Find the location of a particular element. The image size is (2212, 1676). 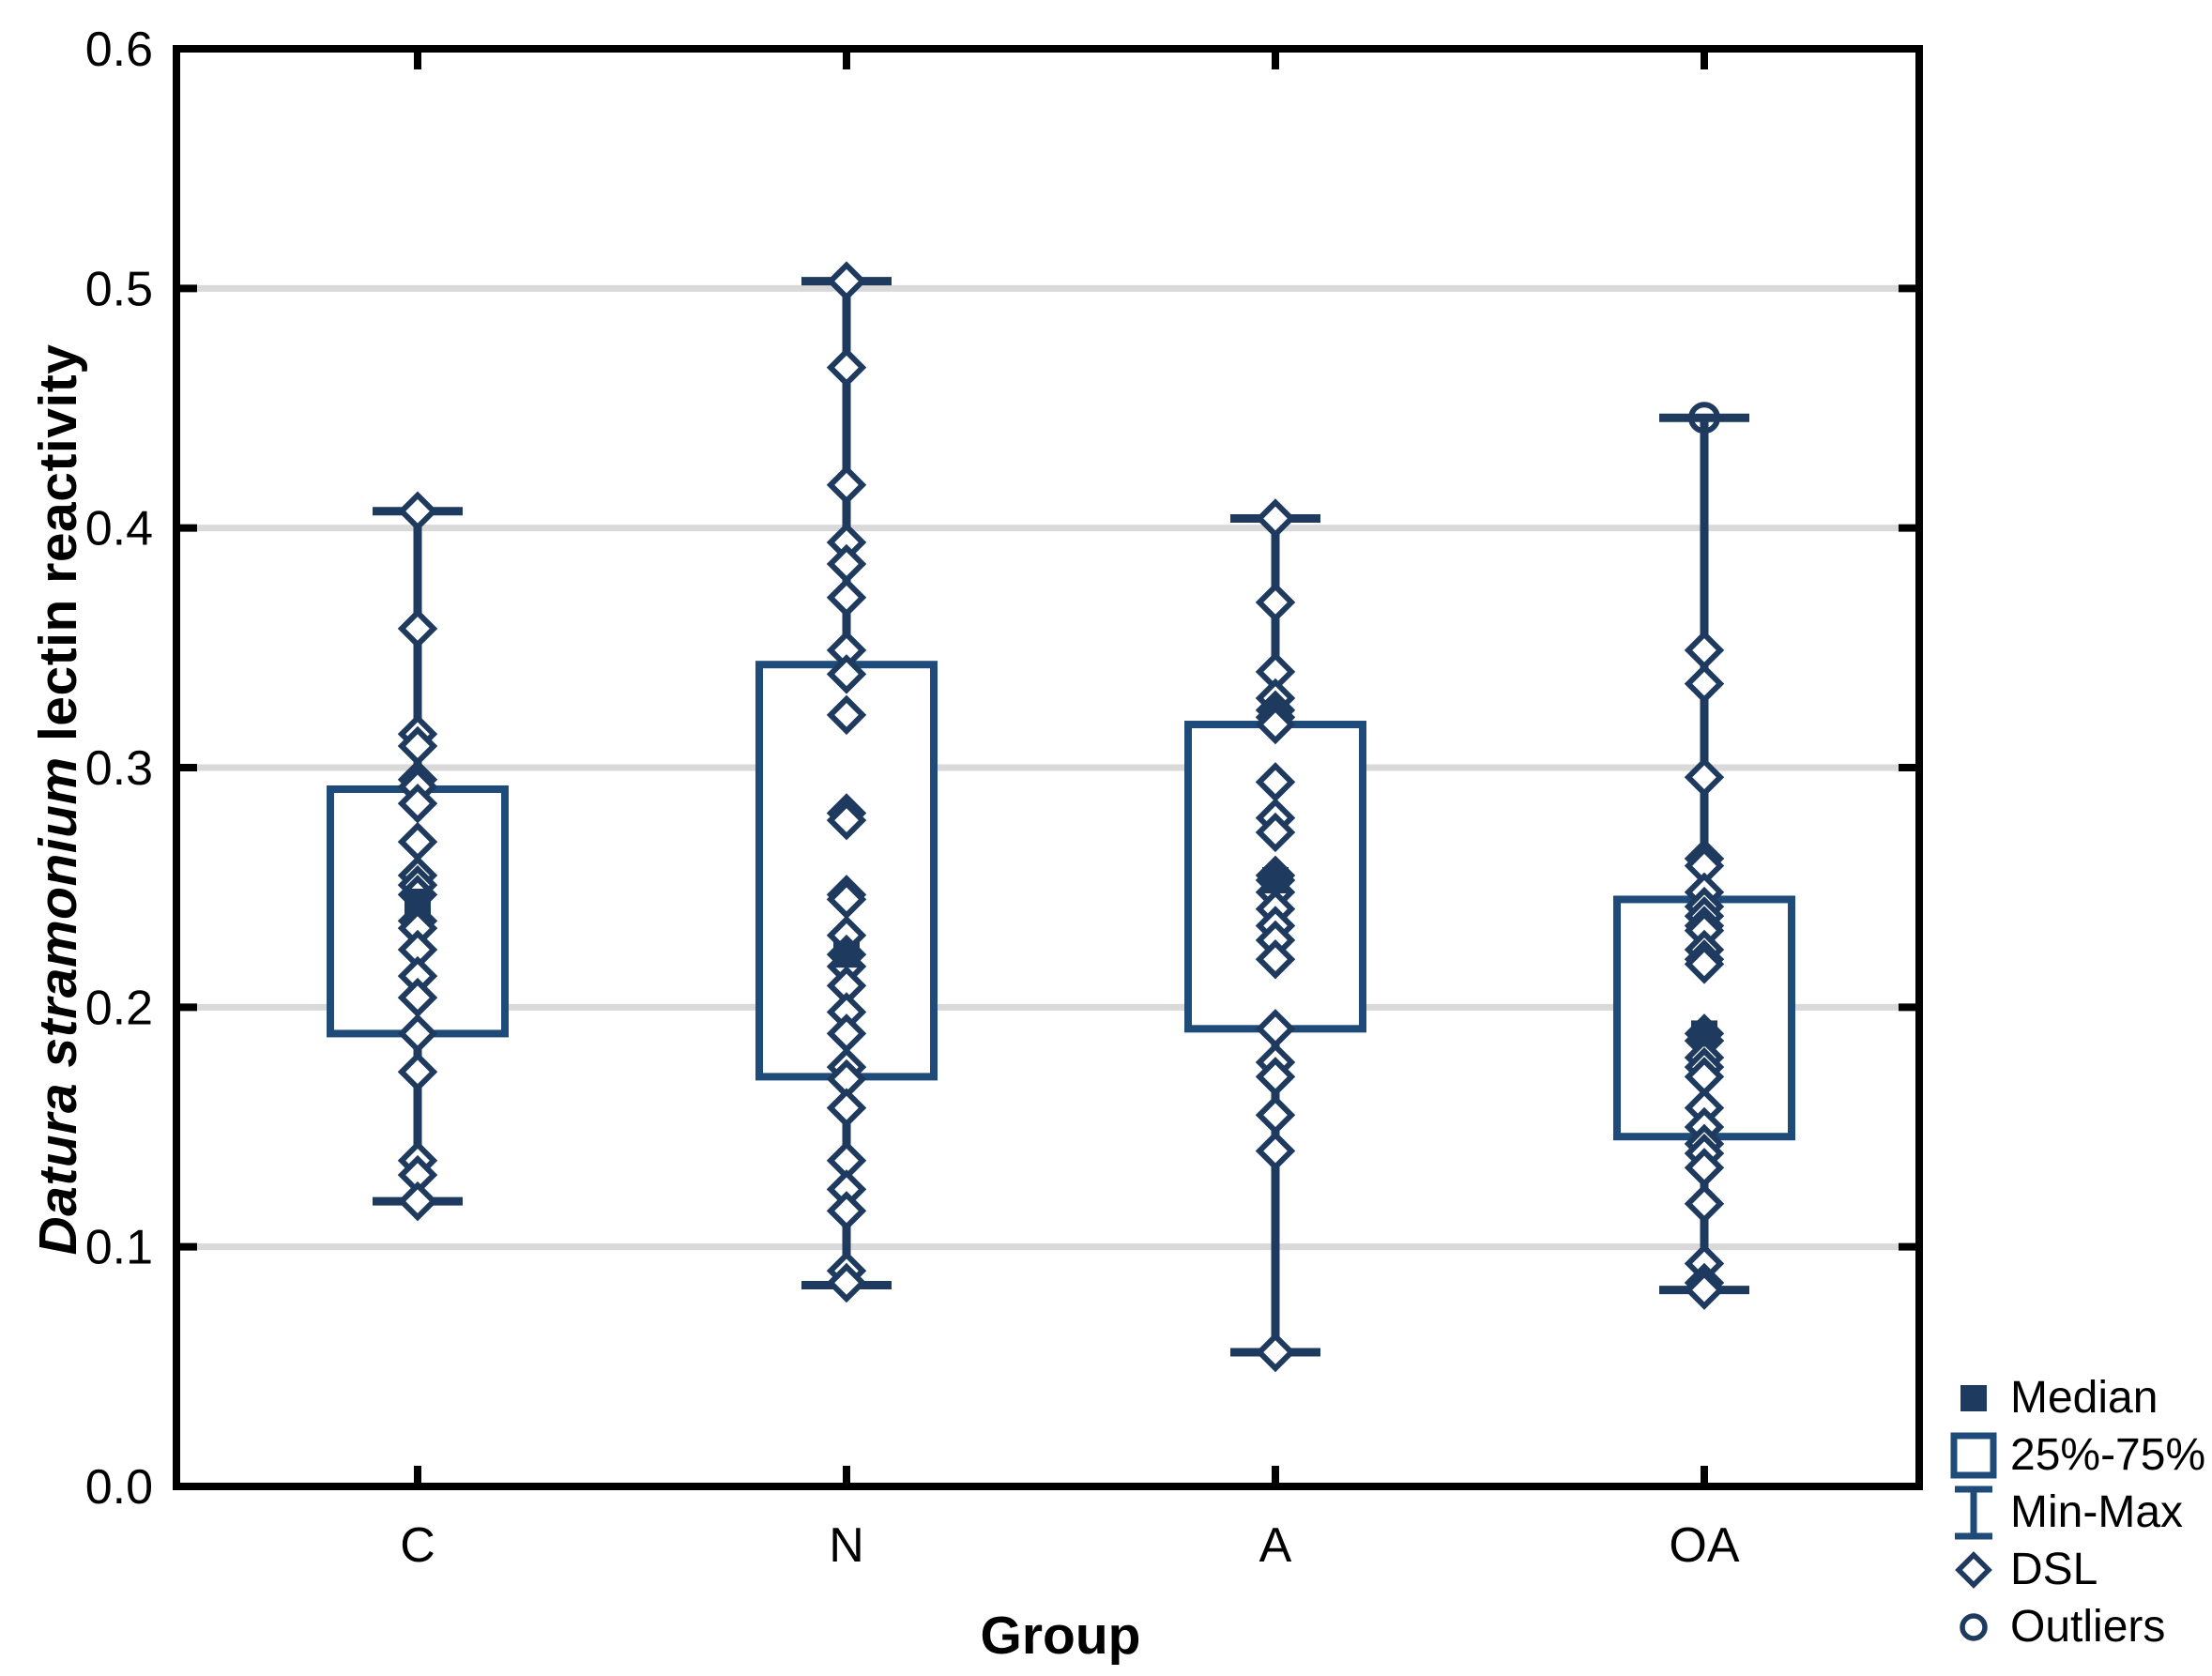

y-tick-label: 0.6 is located at coordinates (119, 50).